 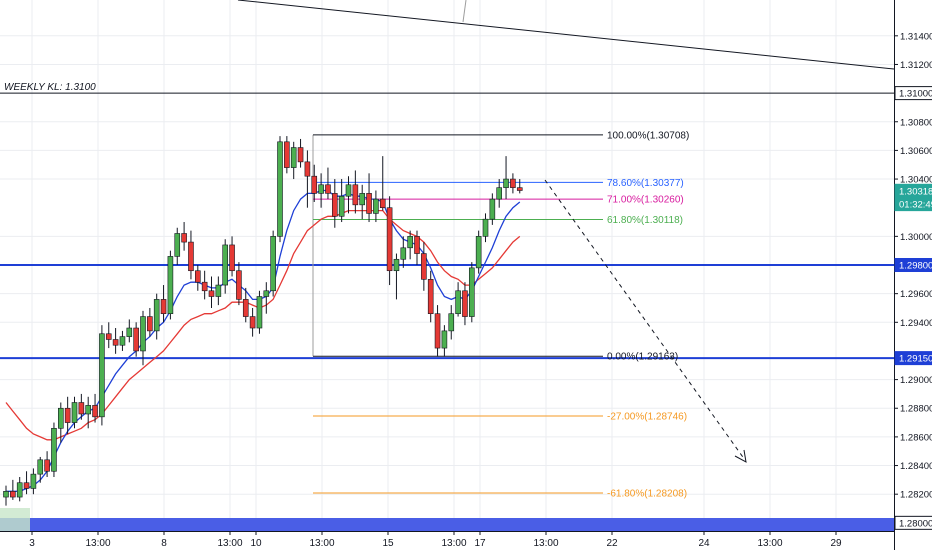 What do you see at coordinates (915, 523) in the screenshot?
I see `price-badge-label: 1.28000` at bounding box center [915, 523].